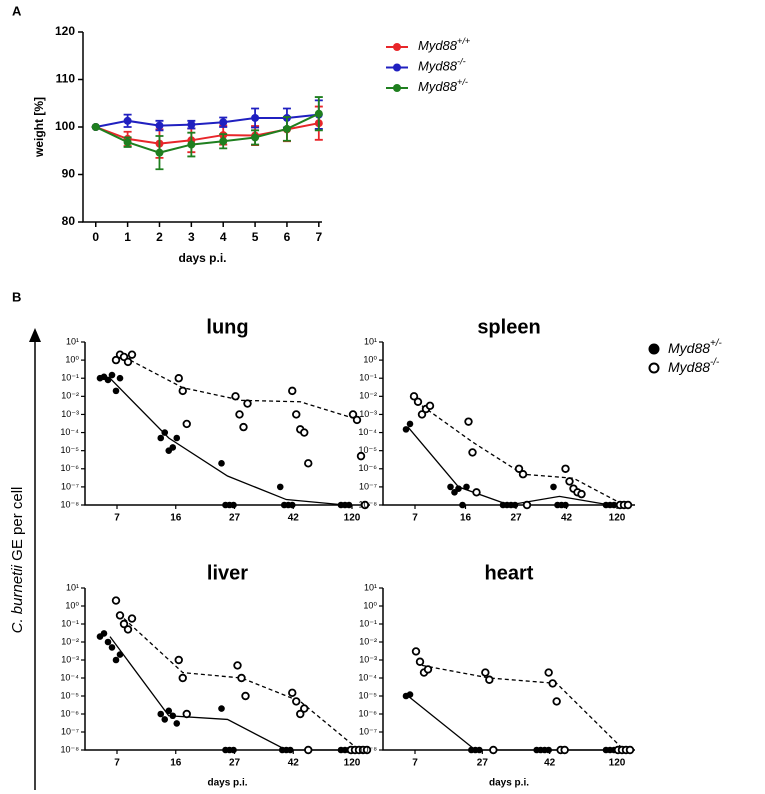 The width and height of the screenshot is (765, 794). What do you see at coordinates (509, 573) in the screenshot?
I see `chart-title: heart` at bounding box center [509, 573].